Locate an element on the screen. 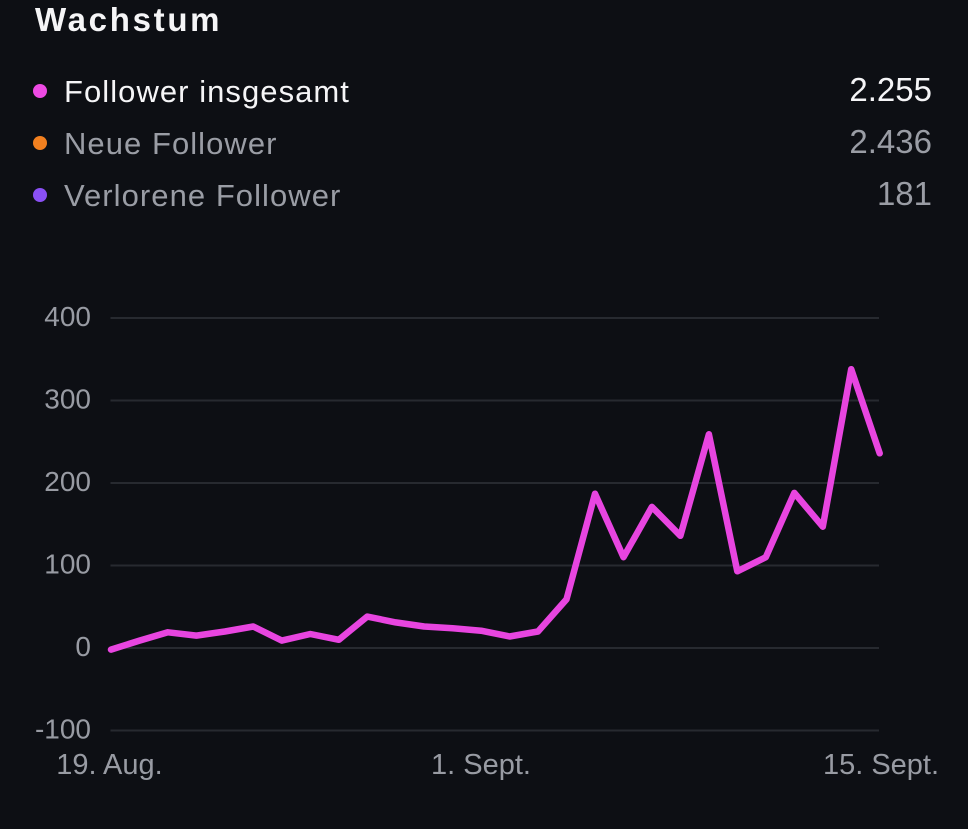  svg-text: 300 is located at coordinates (67, 399).